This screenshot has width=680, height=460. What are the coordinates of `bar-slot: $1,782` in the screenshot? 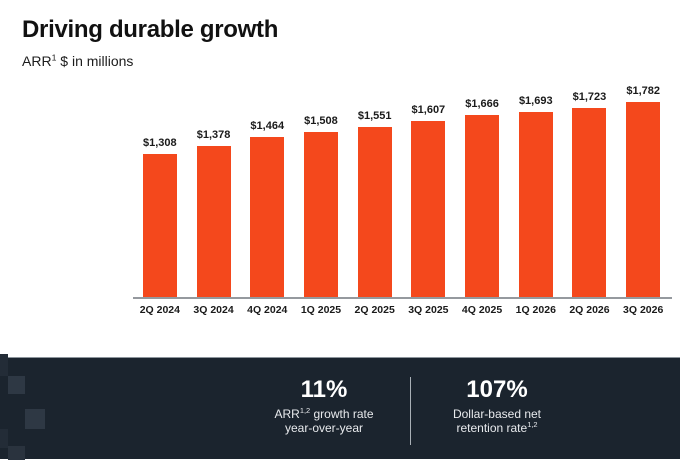 It's located at (643, 191).